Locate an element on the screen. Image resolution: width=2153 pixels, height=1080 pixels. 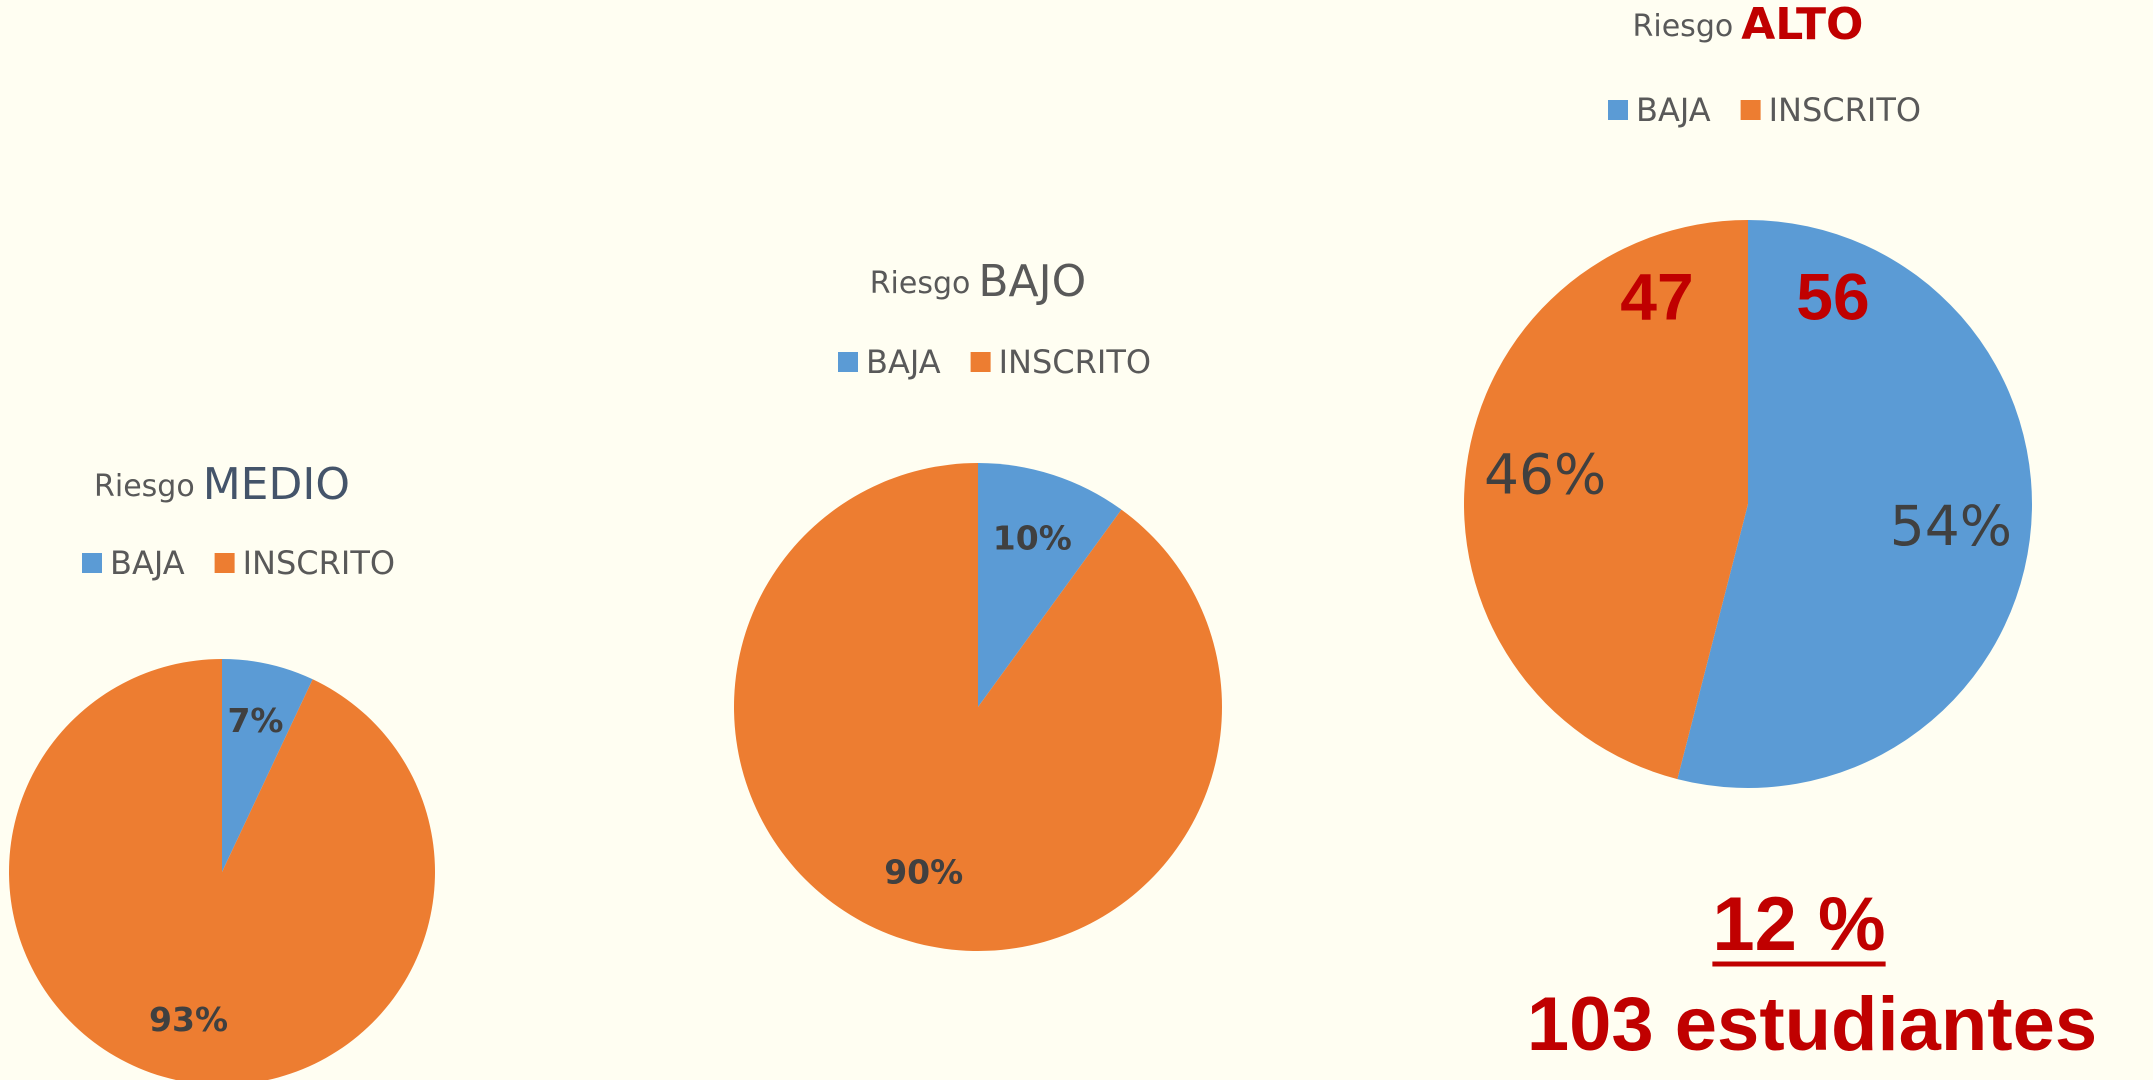
title-part: ALTO is located at coordinates (1802, 25).